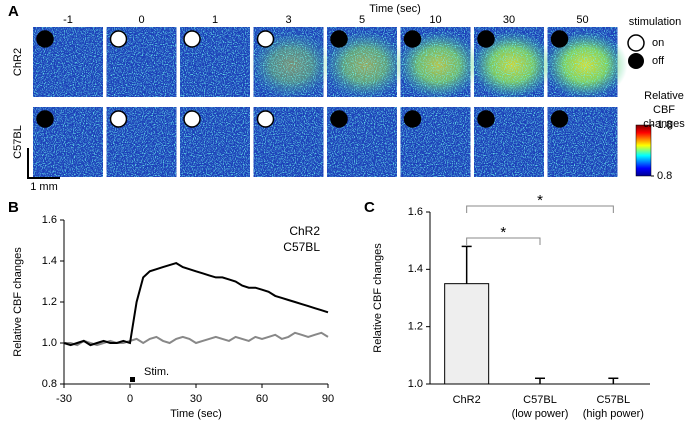 The height and width of the screenshot is (436, 700). Describe the element at coordinates (156, 372) in the screenshot. I see `annotation: Stim.` at that location.